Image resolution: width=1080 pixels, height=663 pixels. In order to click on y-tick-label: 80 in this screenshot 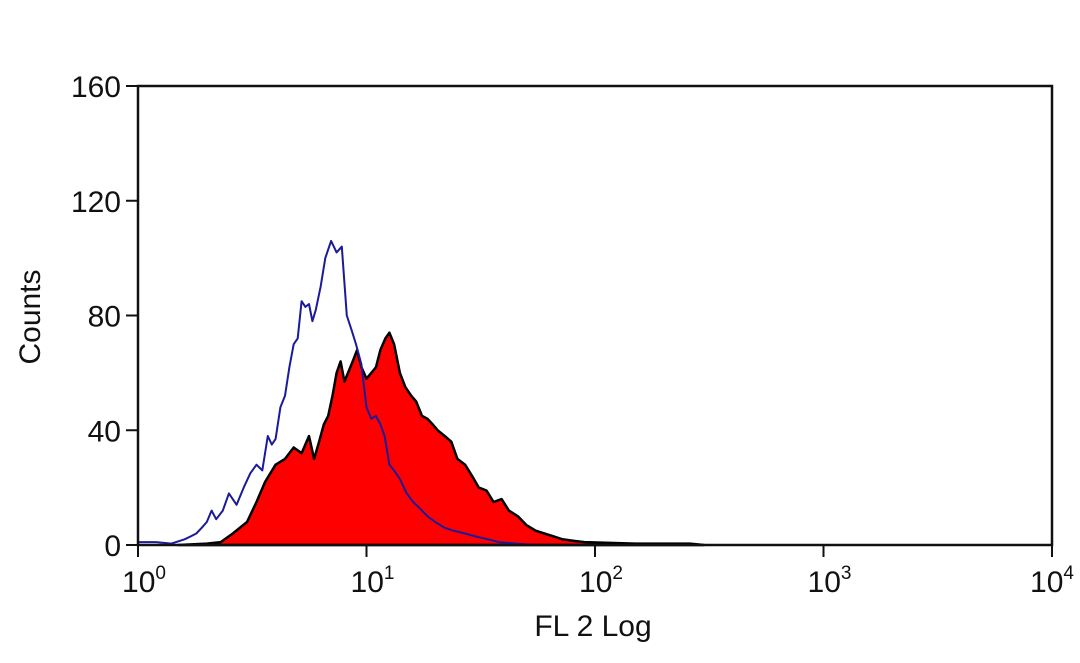, I will do `click(104, 317)`.